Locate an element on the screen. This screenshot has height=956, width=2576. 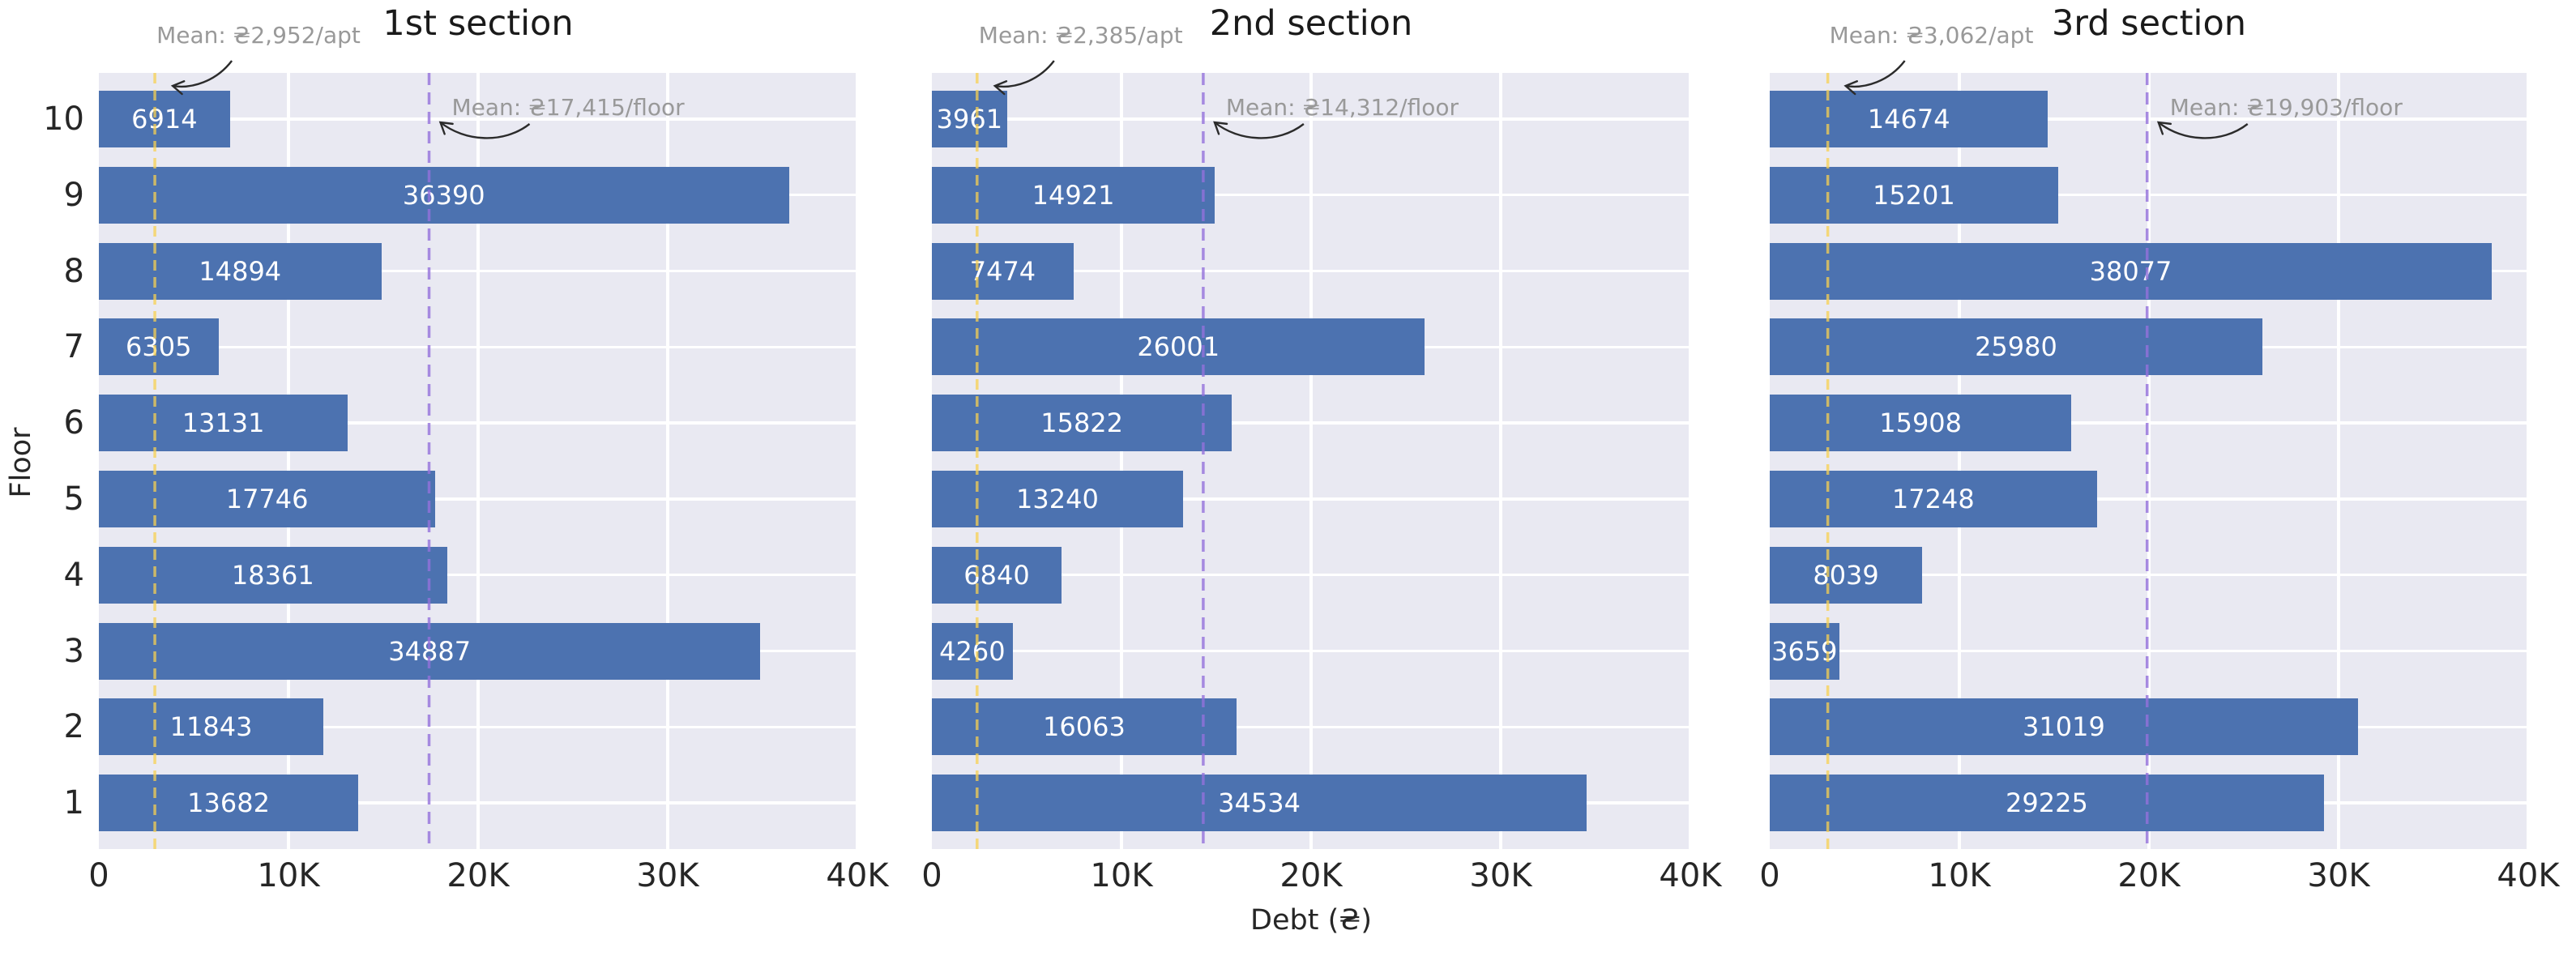
bar-value-label: 7474 is located at coordinates (1002, 271).